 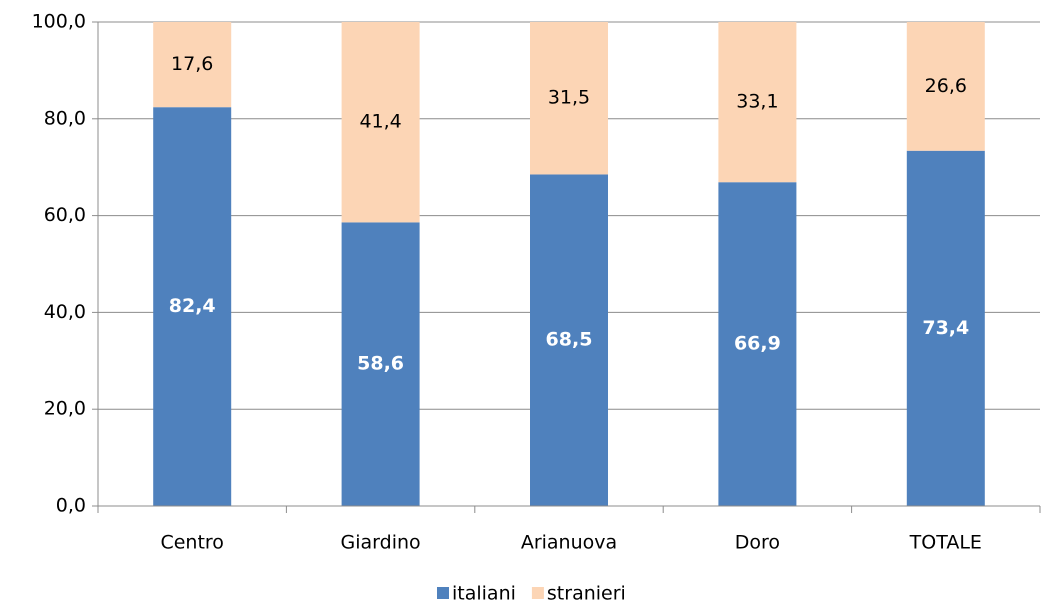 I want to click on data-label: 26,6, so click(x=946, y=86).